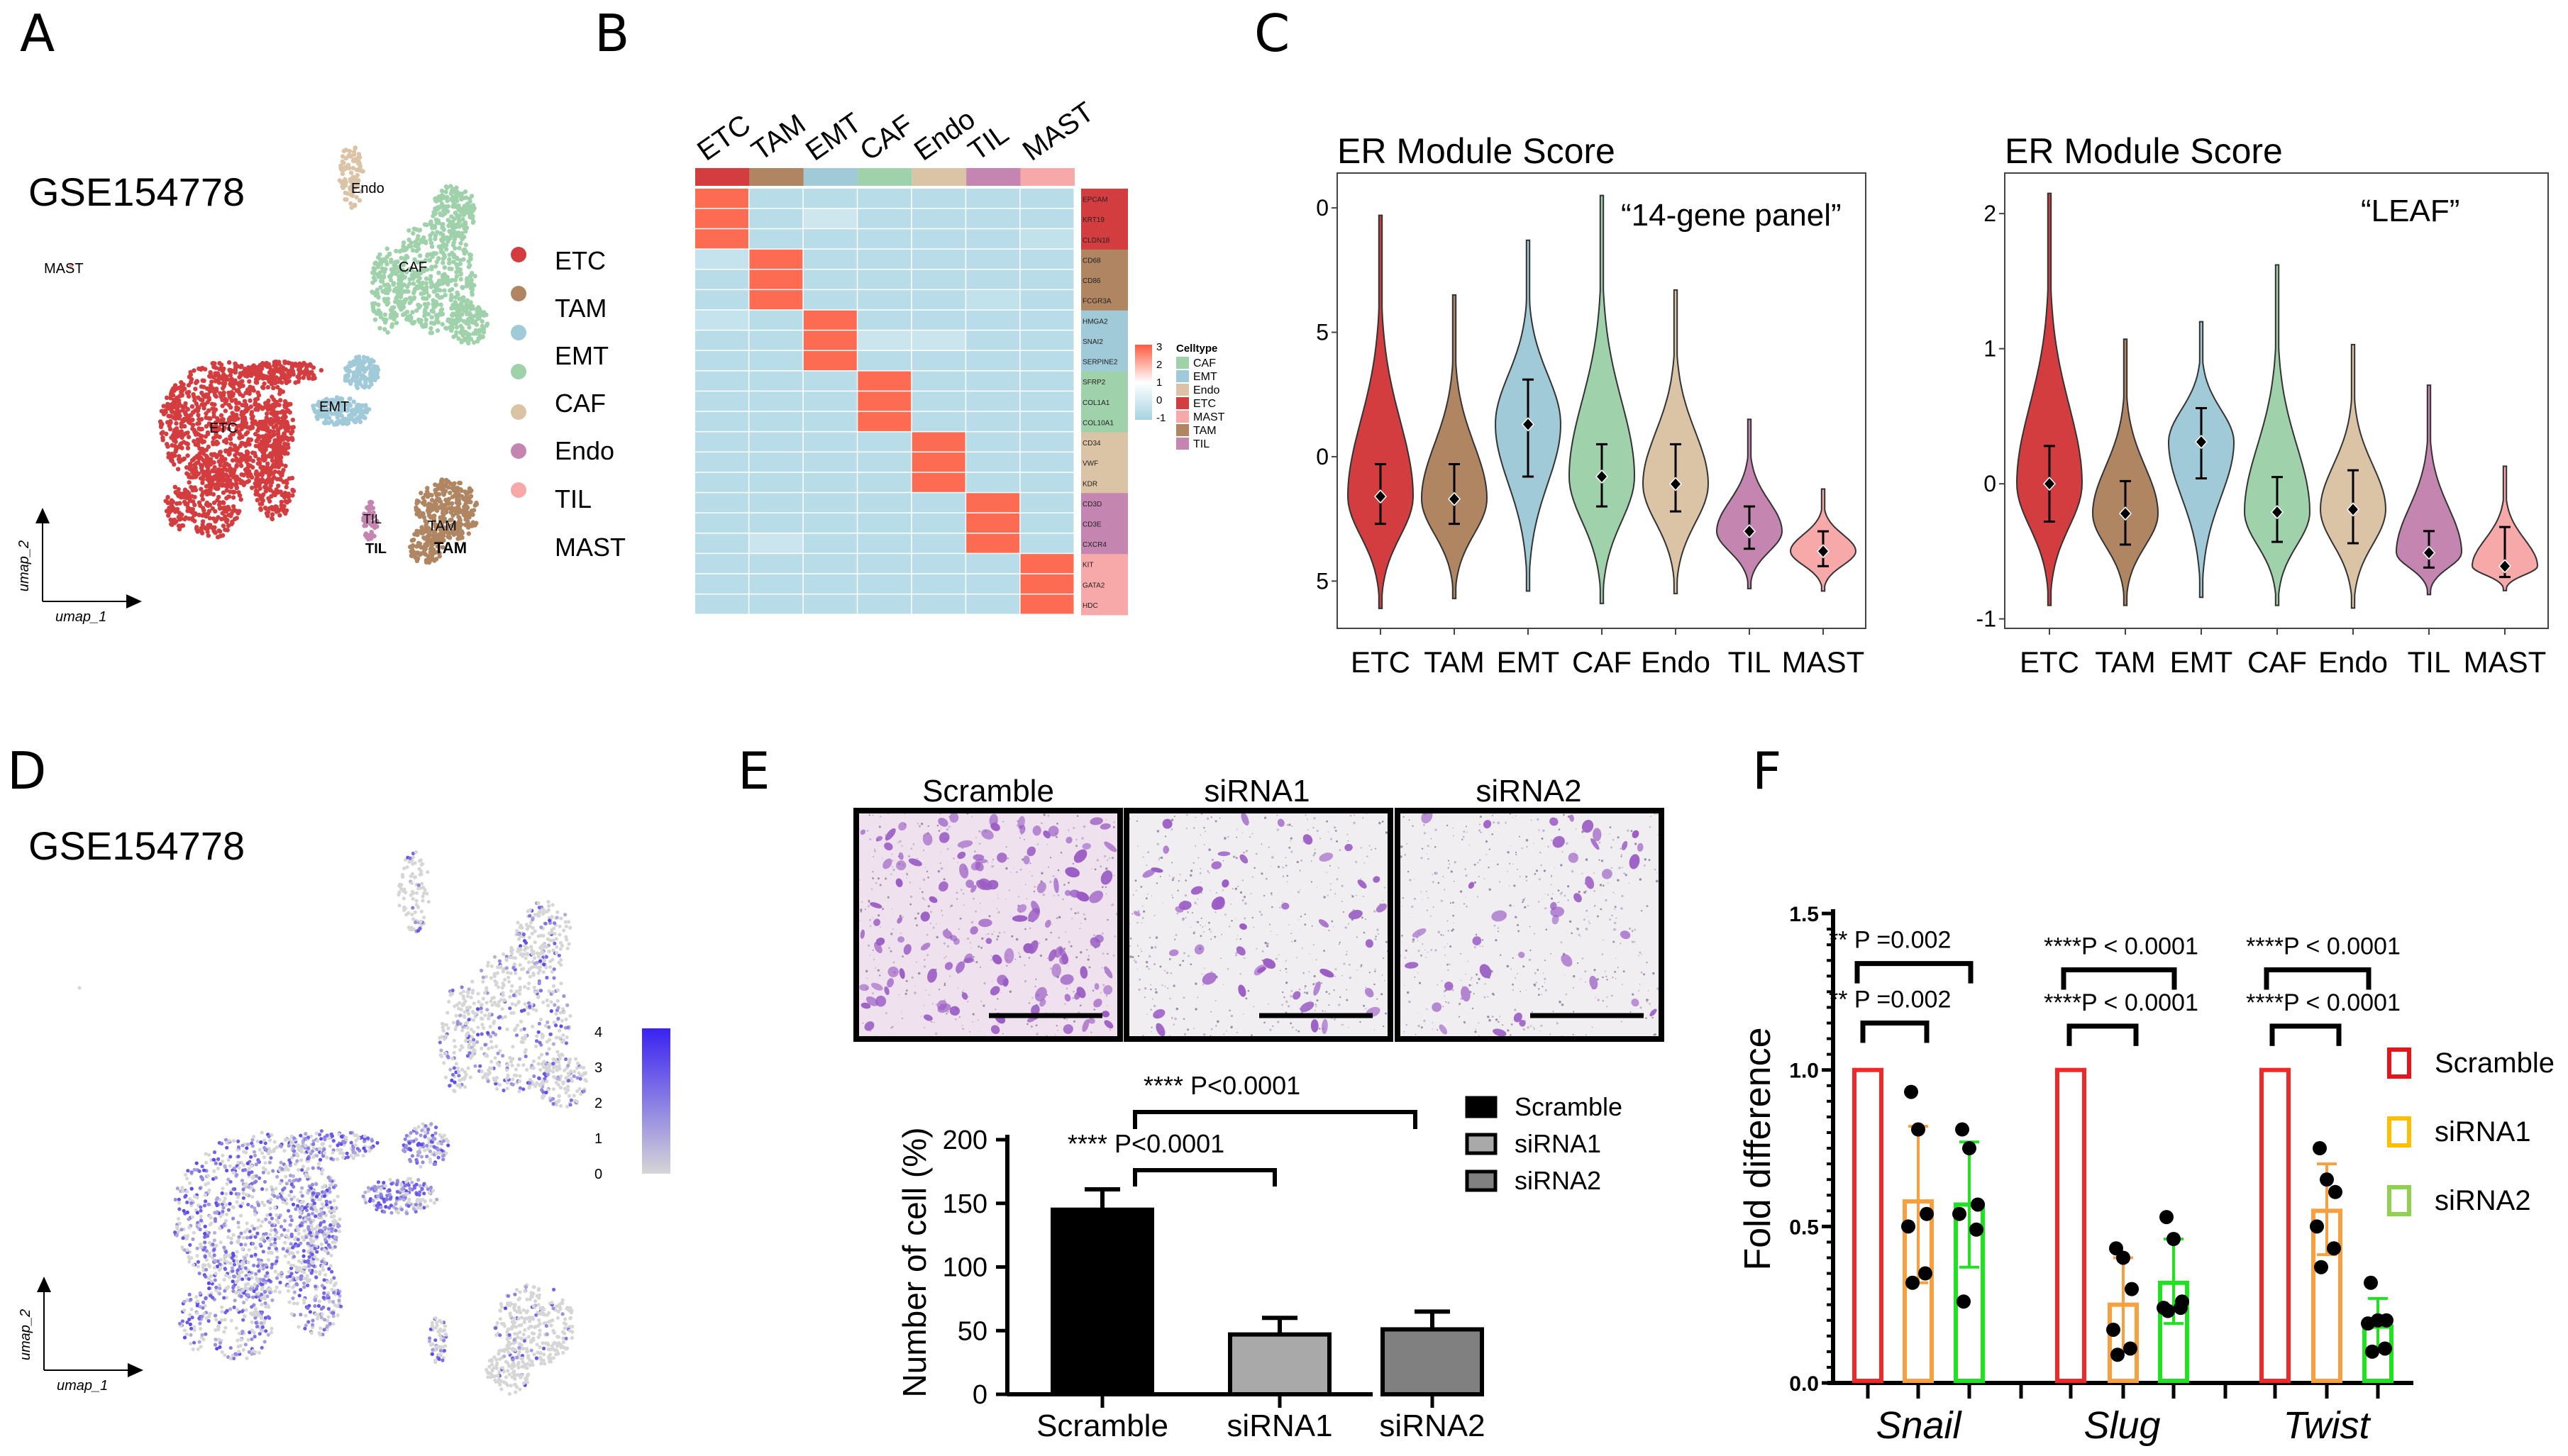 The width and height of the screenshot is (2568, 1456). I want to click on cluster-label: Endo, so click(367, 189).